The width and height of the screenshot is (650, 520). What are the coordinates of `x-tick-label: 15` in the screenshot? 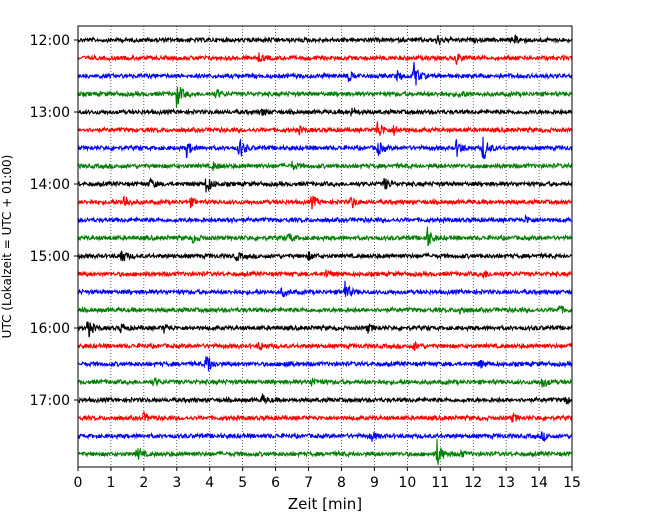 It's located at (572, 483).